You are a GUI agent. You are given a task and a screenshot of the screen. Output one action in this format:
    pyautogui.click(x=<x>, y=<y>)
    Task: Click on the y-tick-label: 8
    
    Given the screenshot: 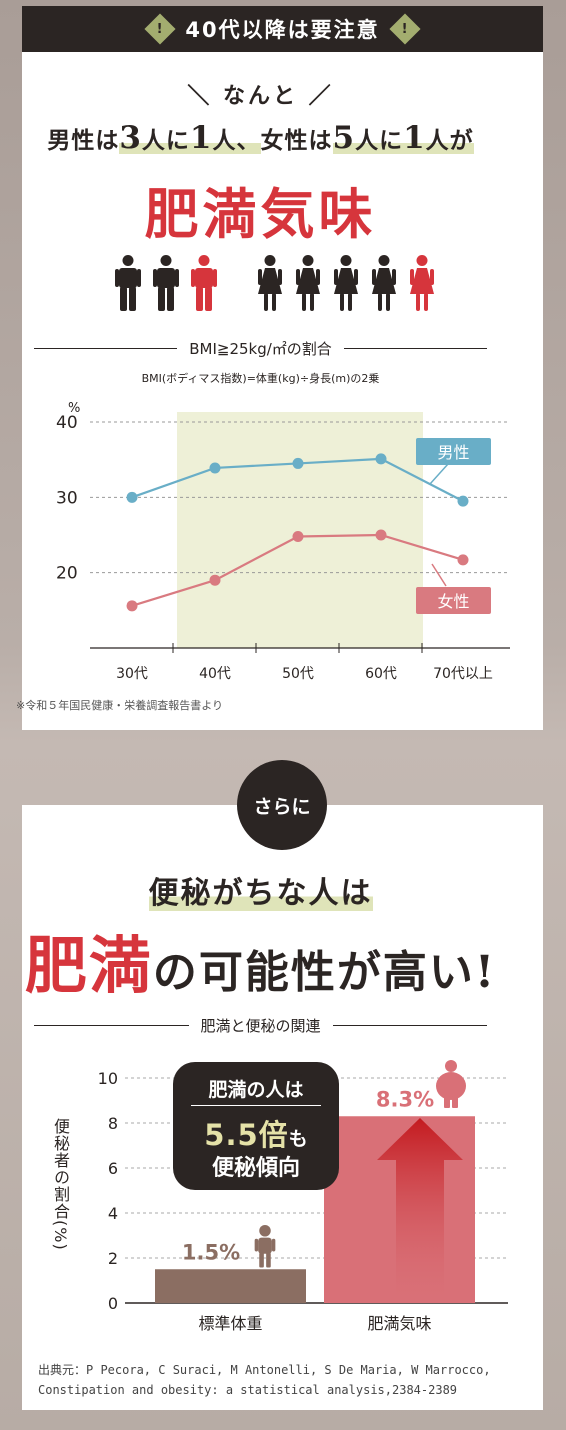 What is the action you would take?
    pyautogui.click(x=113, y=1123)
    